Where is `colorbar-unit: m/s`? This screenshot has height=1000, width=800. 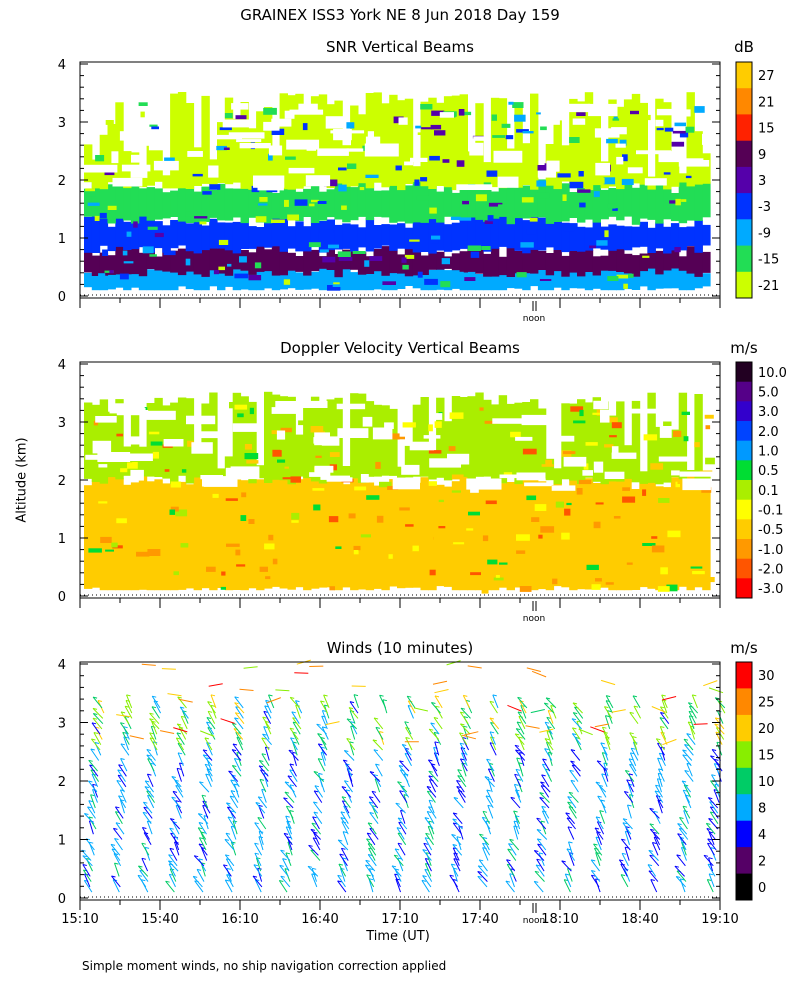 colorbar-unit: m/s is located at coordinates (744, 648).